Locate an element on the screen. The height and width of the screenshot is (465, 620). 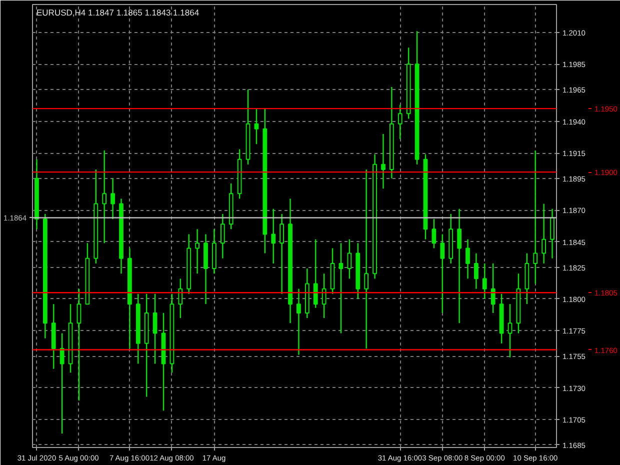
chart-title: EURUSD,H4 1.1847 1.1865 1.1843 1.1864 is located at coordinates (118, 13).